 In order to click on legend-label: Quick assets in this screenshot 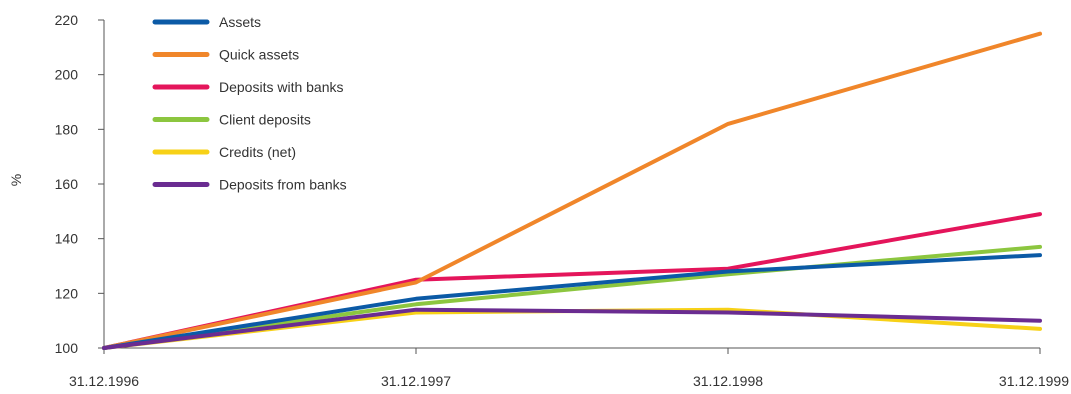, I will do `click(259, 55)`.